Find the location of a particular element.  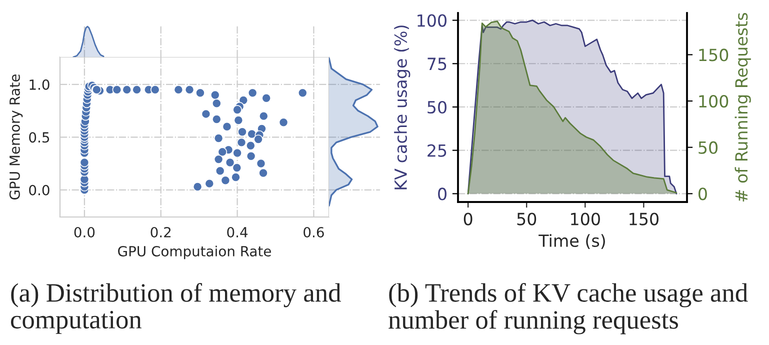

x-tick-label: 50 is located at coordinates (526, 219).